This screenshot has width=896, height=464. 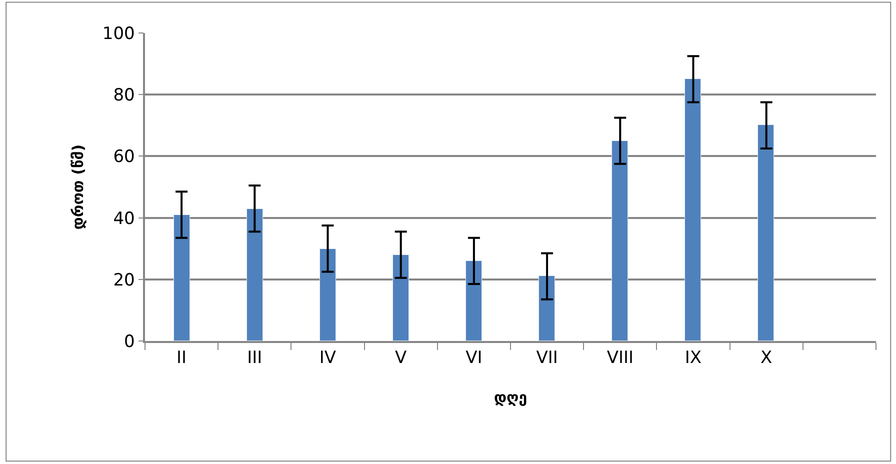 I want to click on x-tick-label: VIII, so click(x=620, y=358).